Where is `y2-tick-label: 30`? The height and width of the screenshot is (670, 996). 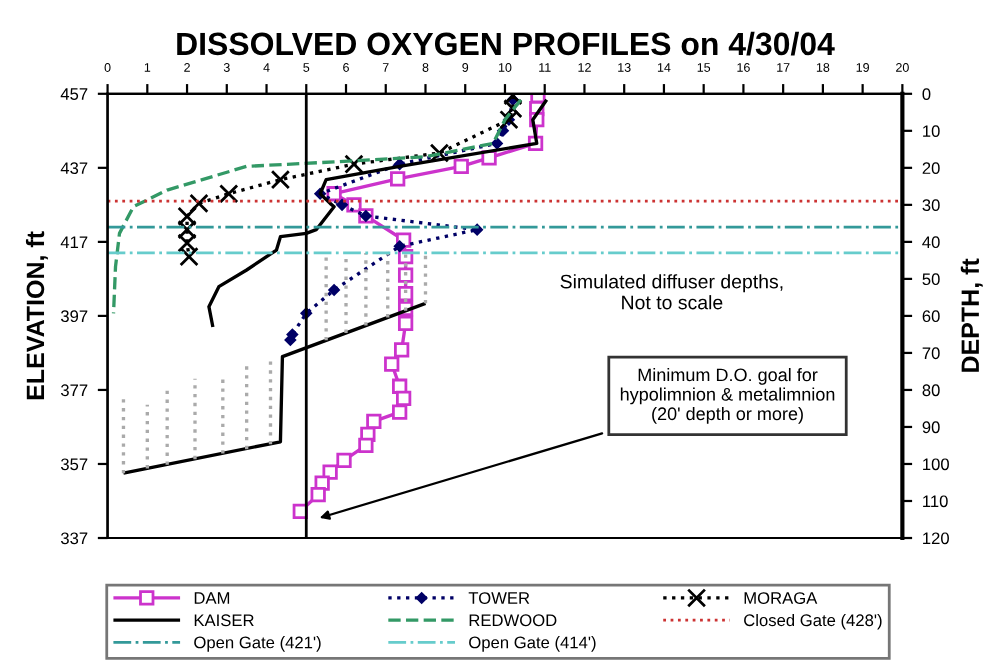
y2-tick-label: 30 is located at coordinates (931, 205).